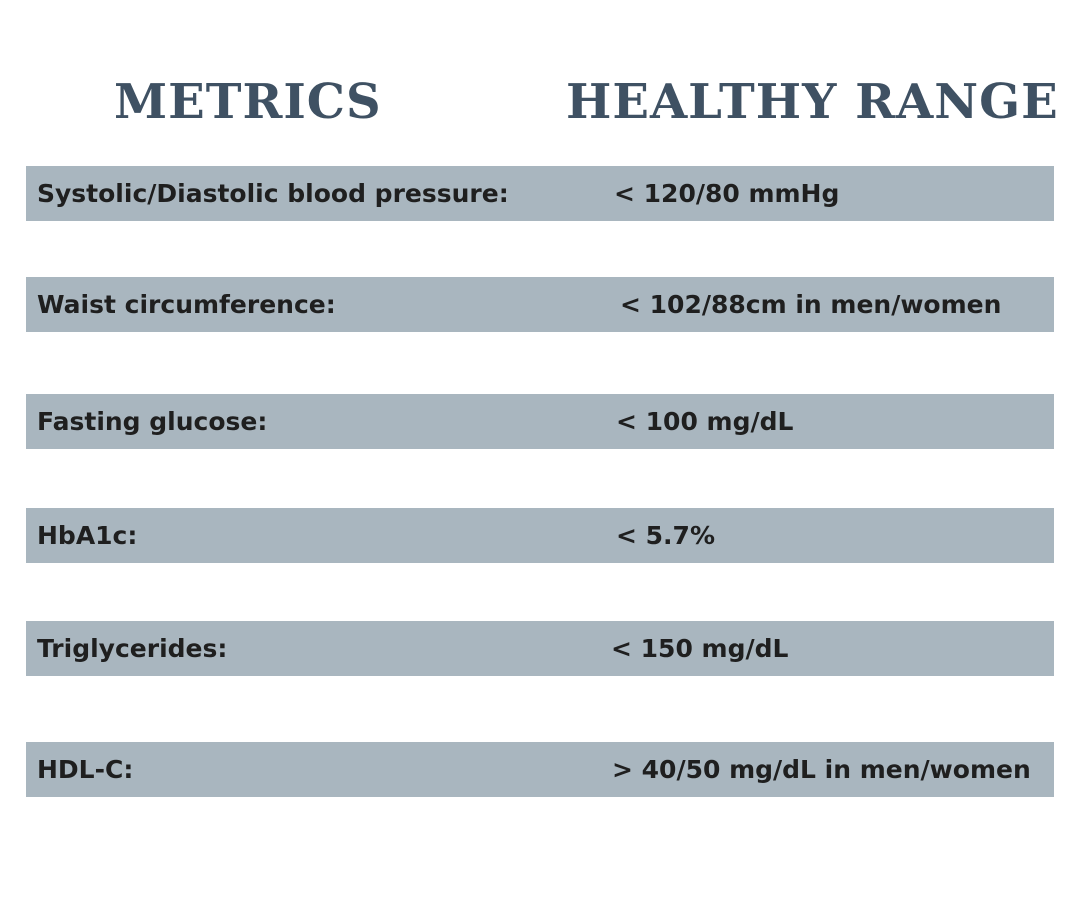 The image size is (1080, 900). I want to click on range-value: < 5.7%, so click(665, 535).